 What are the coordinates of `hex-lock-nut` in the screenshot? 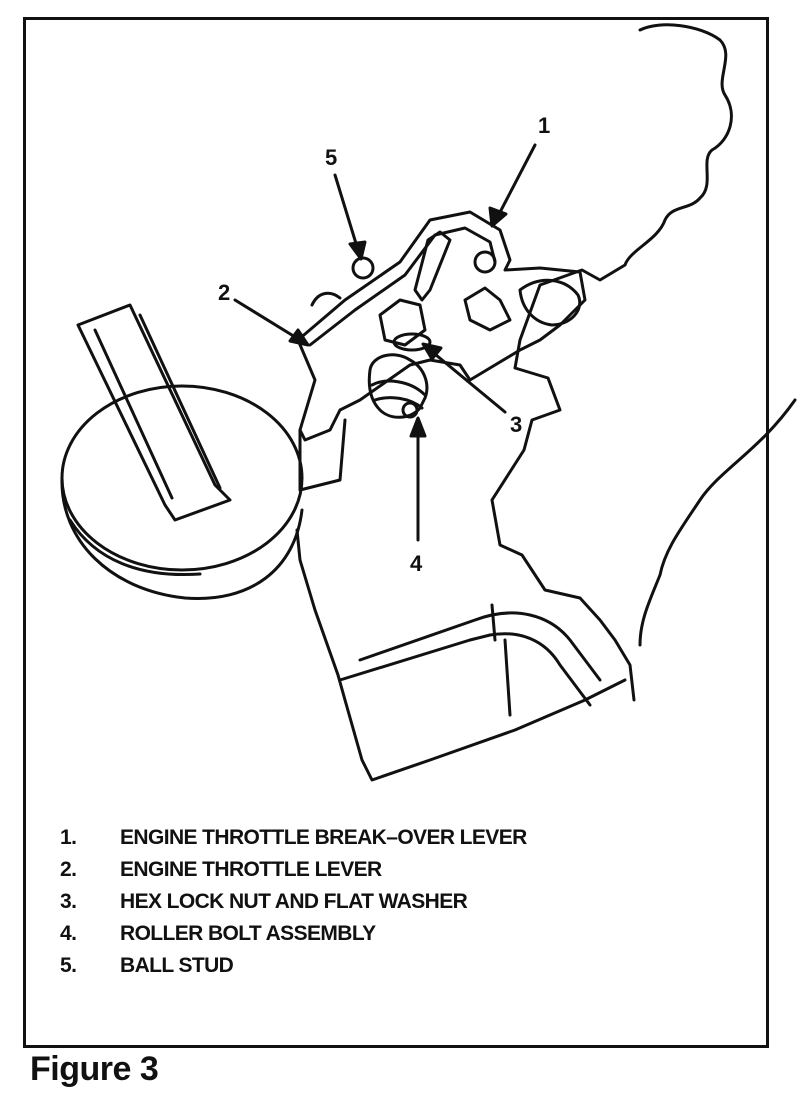 It's located at (402, 322).